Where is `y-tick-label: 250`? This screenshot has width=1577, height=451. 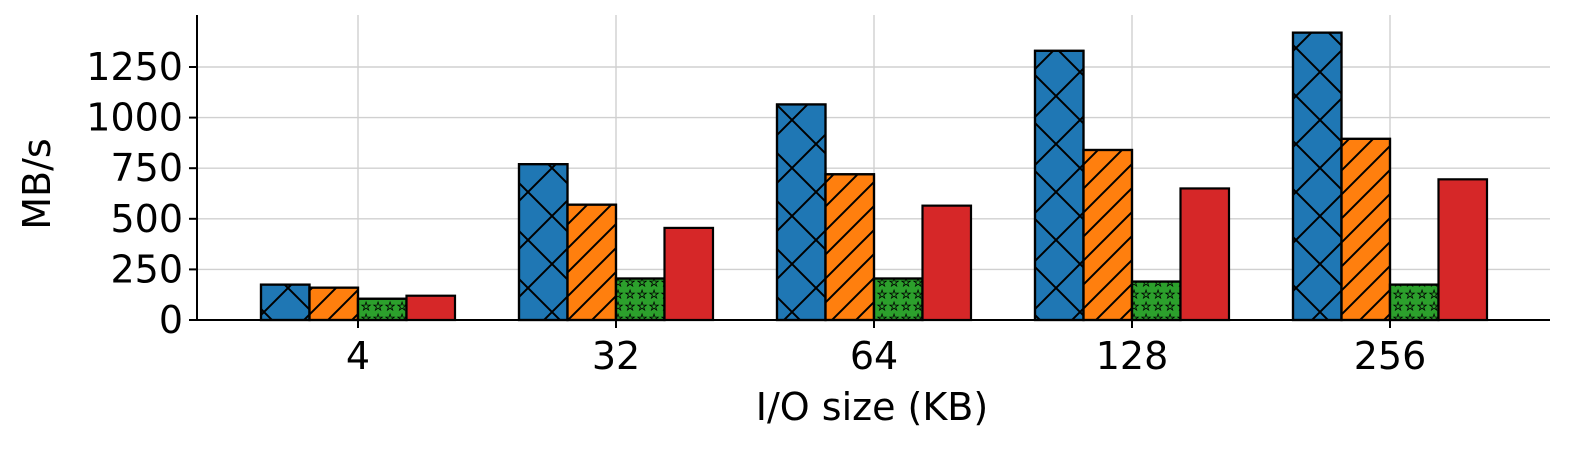 y-tick-label: 250 is located at coordinates (146, 269).